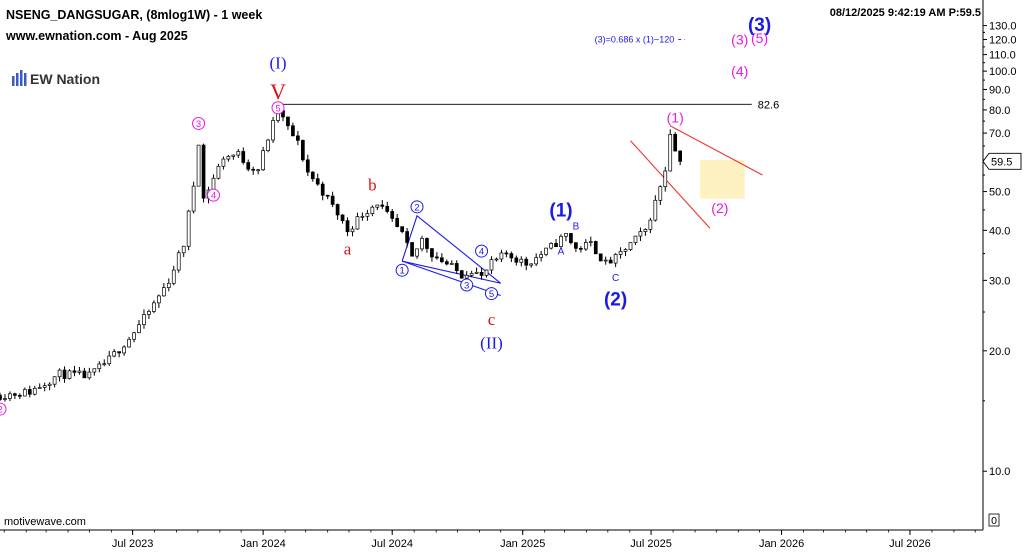  Describe the element at coordinates (481, 252) in the screenshot. I see `wave-label-text: 4` at that location.